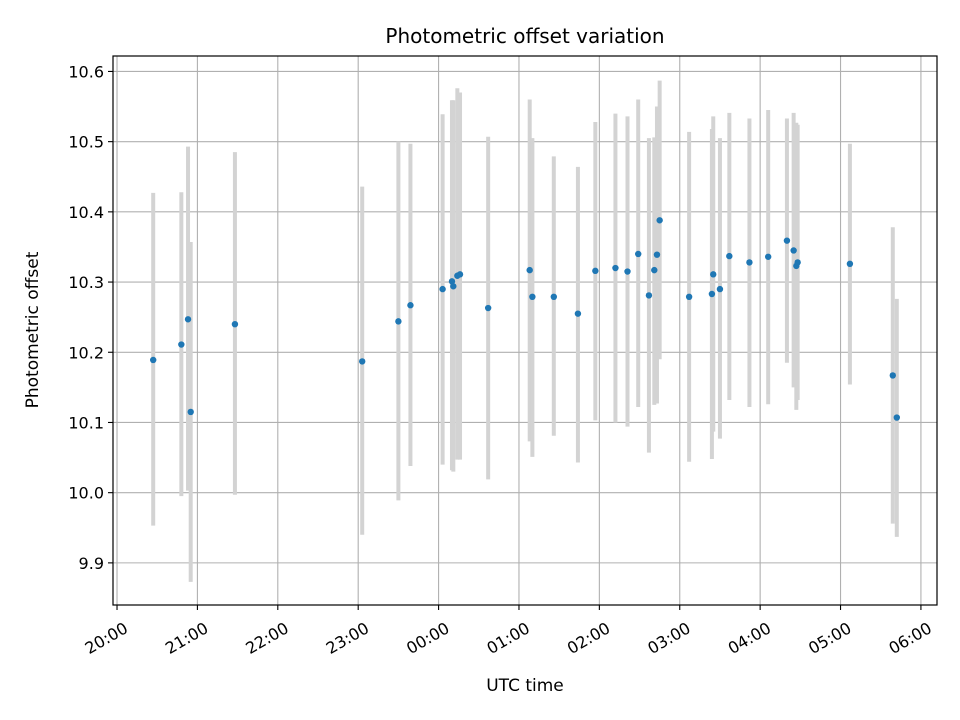  Describe the element at coordinates (86, 71) in the screenshot. I see `y-tick-label: 10.6` at that location.